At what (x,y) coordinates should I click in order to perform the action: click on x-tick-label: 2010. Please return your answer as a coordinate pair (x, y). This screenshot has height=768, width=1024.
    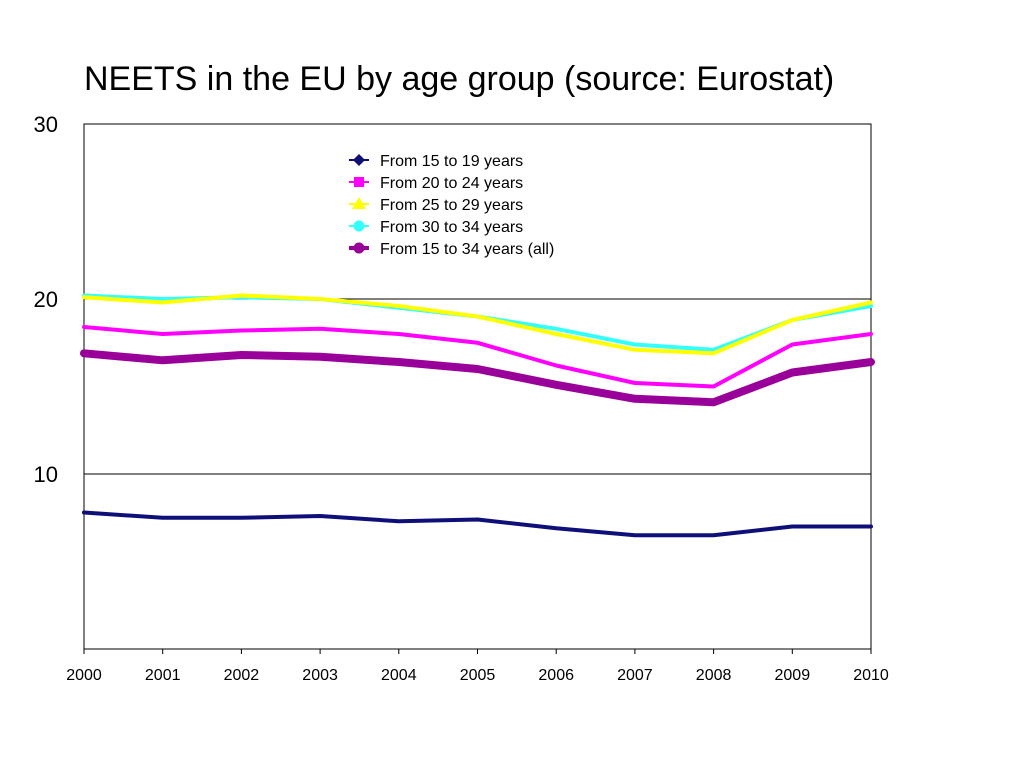
    Looking at the image, I should click on (871, 675).